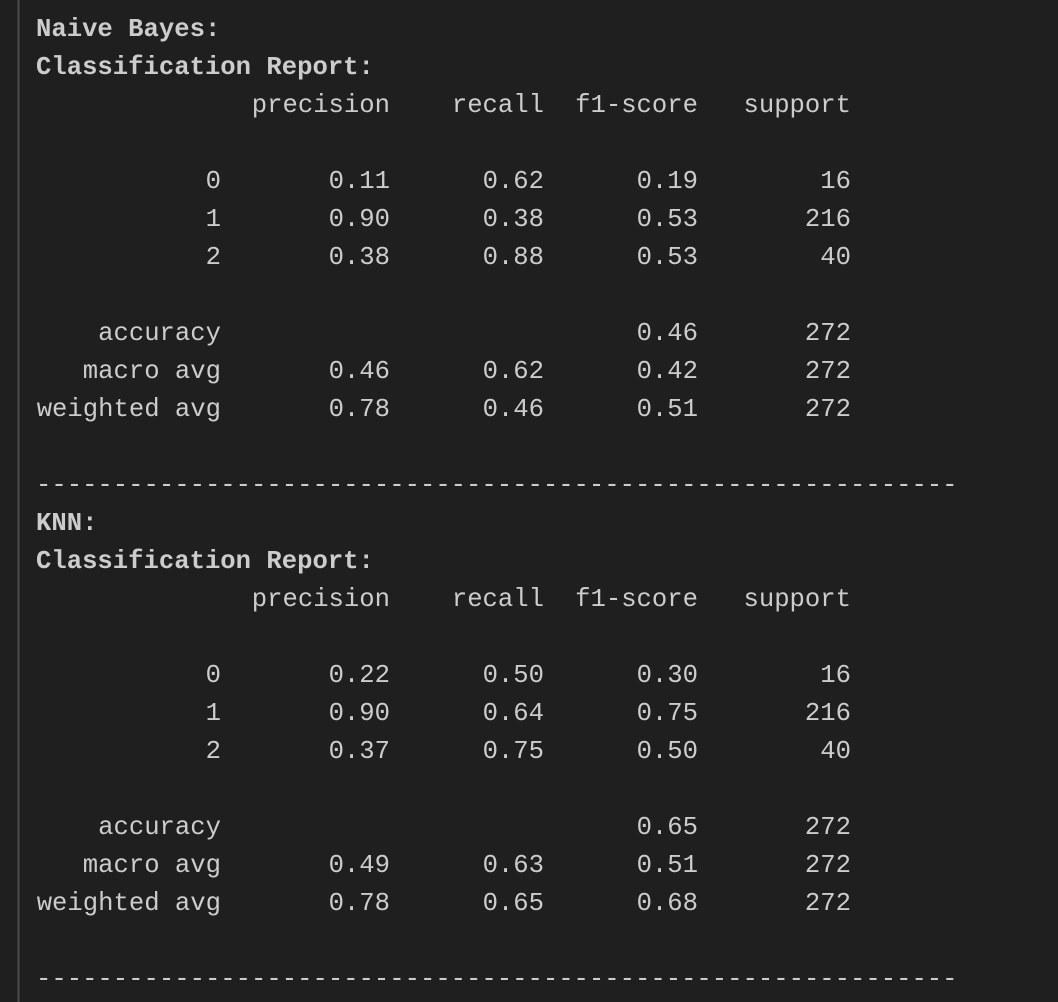 Image resolution: width=1058 pixels, height=1002 pixels. What do you see at coordinates (128, 29) in the screenshot?
I see `model-title: Naive Bayes:` at bounding box center [128, 29].